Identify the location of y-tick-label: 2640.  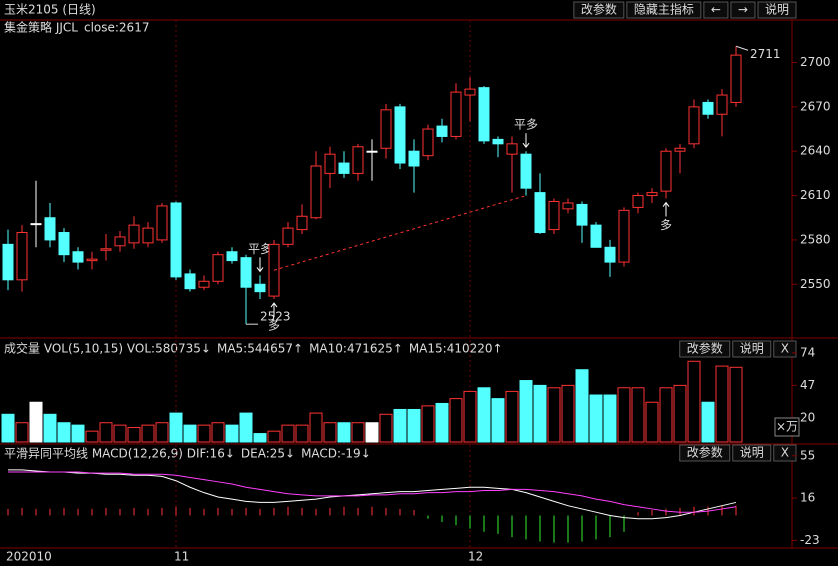
(815, 151).